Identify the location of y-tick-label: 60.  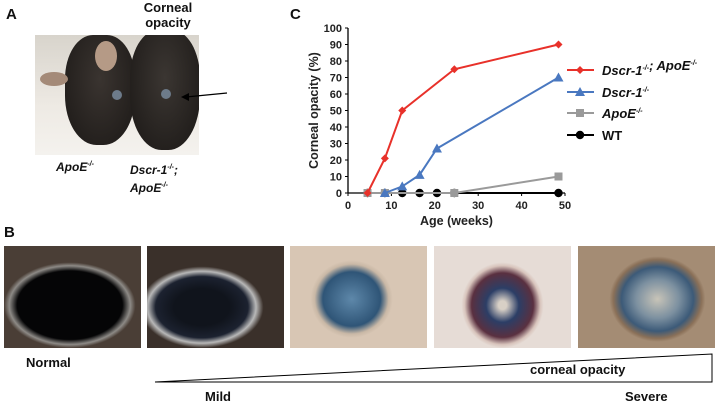
(336, 95).